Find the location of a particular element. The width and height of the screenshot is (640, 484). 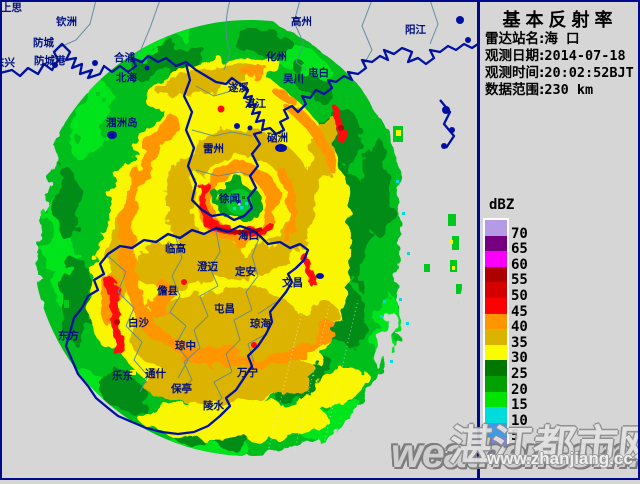

info-value: 20:02:52BJT is located at coordinates (589, 73).